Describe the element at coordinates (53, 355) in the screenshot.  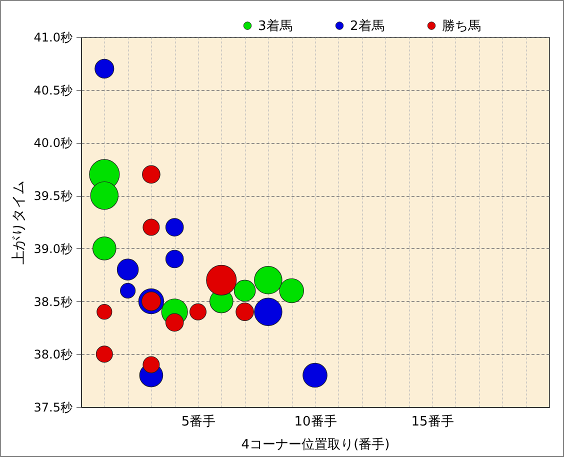
I see `y-tick-label: 38.0秒` at that location.